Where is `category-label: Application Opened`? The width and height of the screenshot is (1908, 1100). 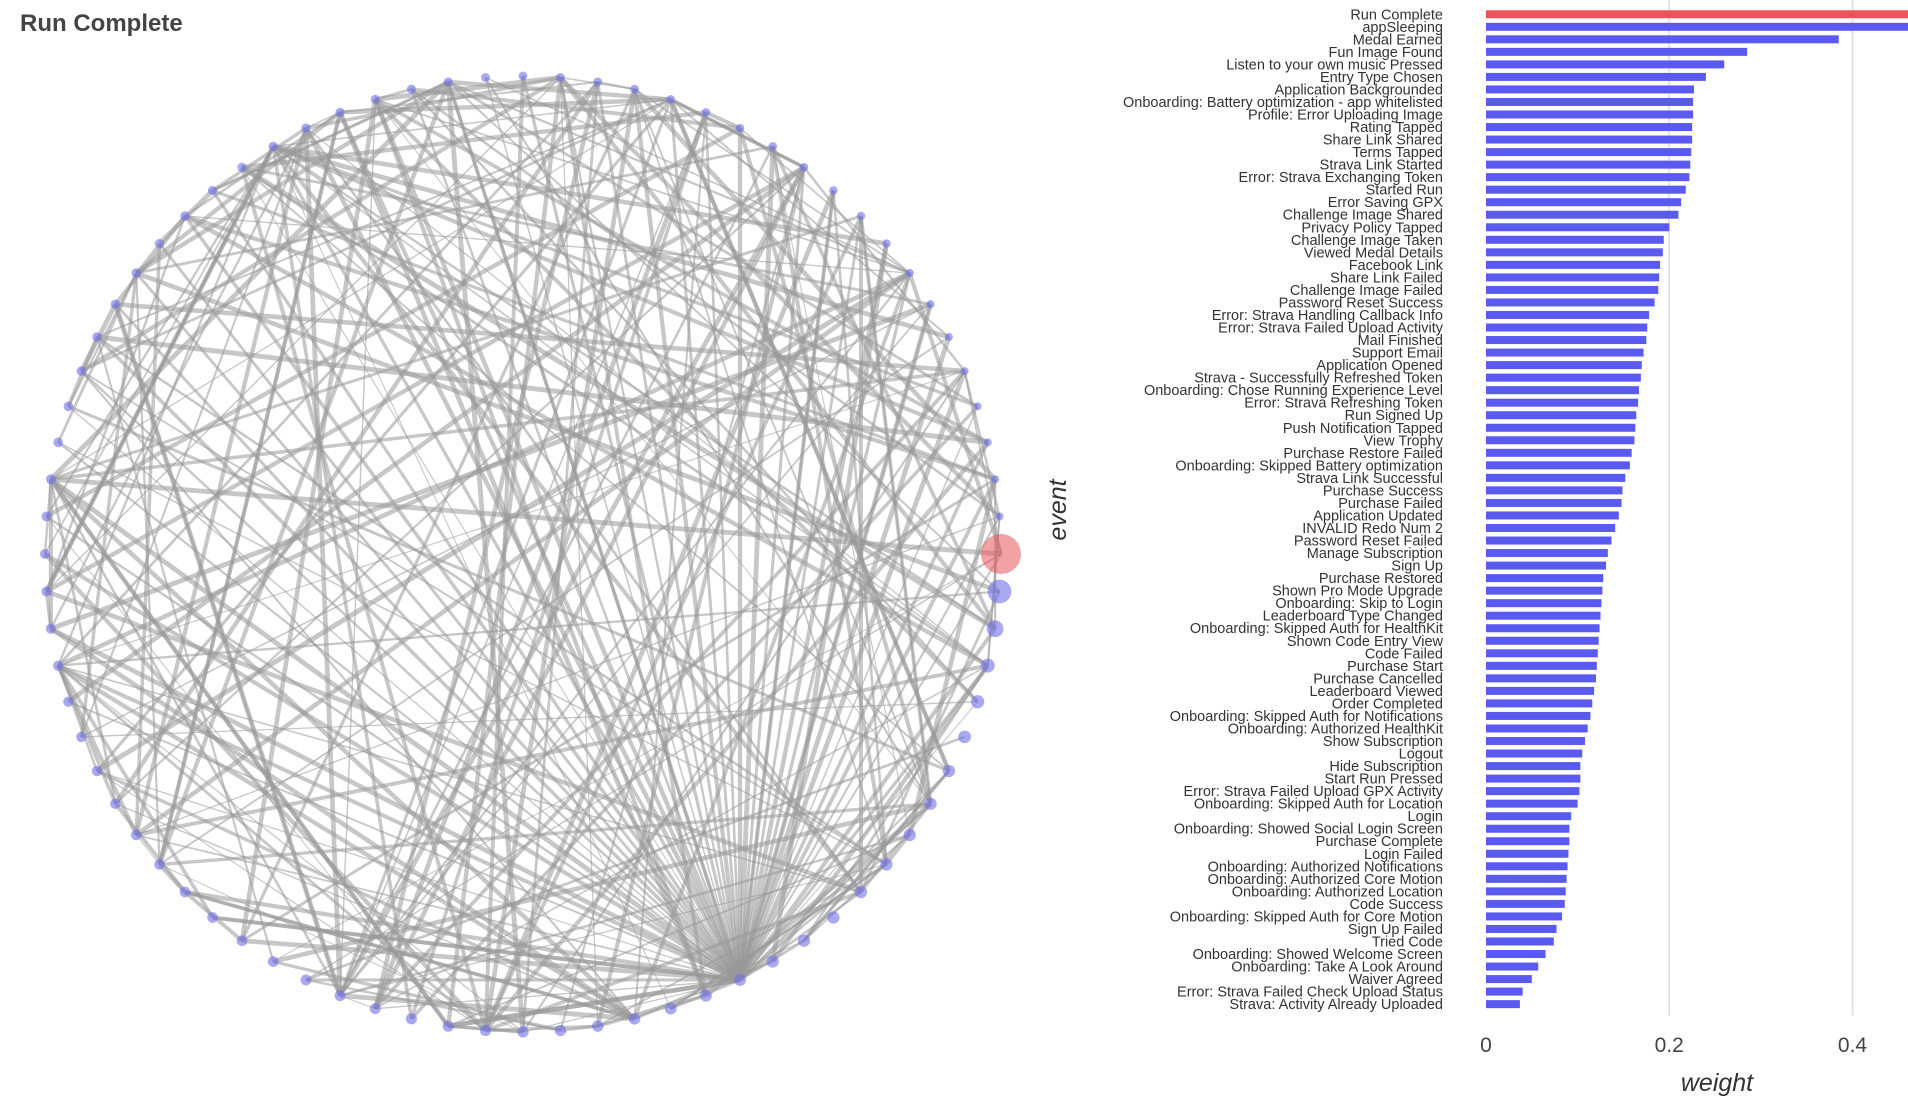
category-label: Application Opened is located at coordinates (1379, 366).